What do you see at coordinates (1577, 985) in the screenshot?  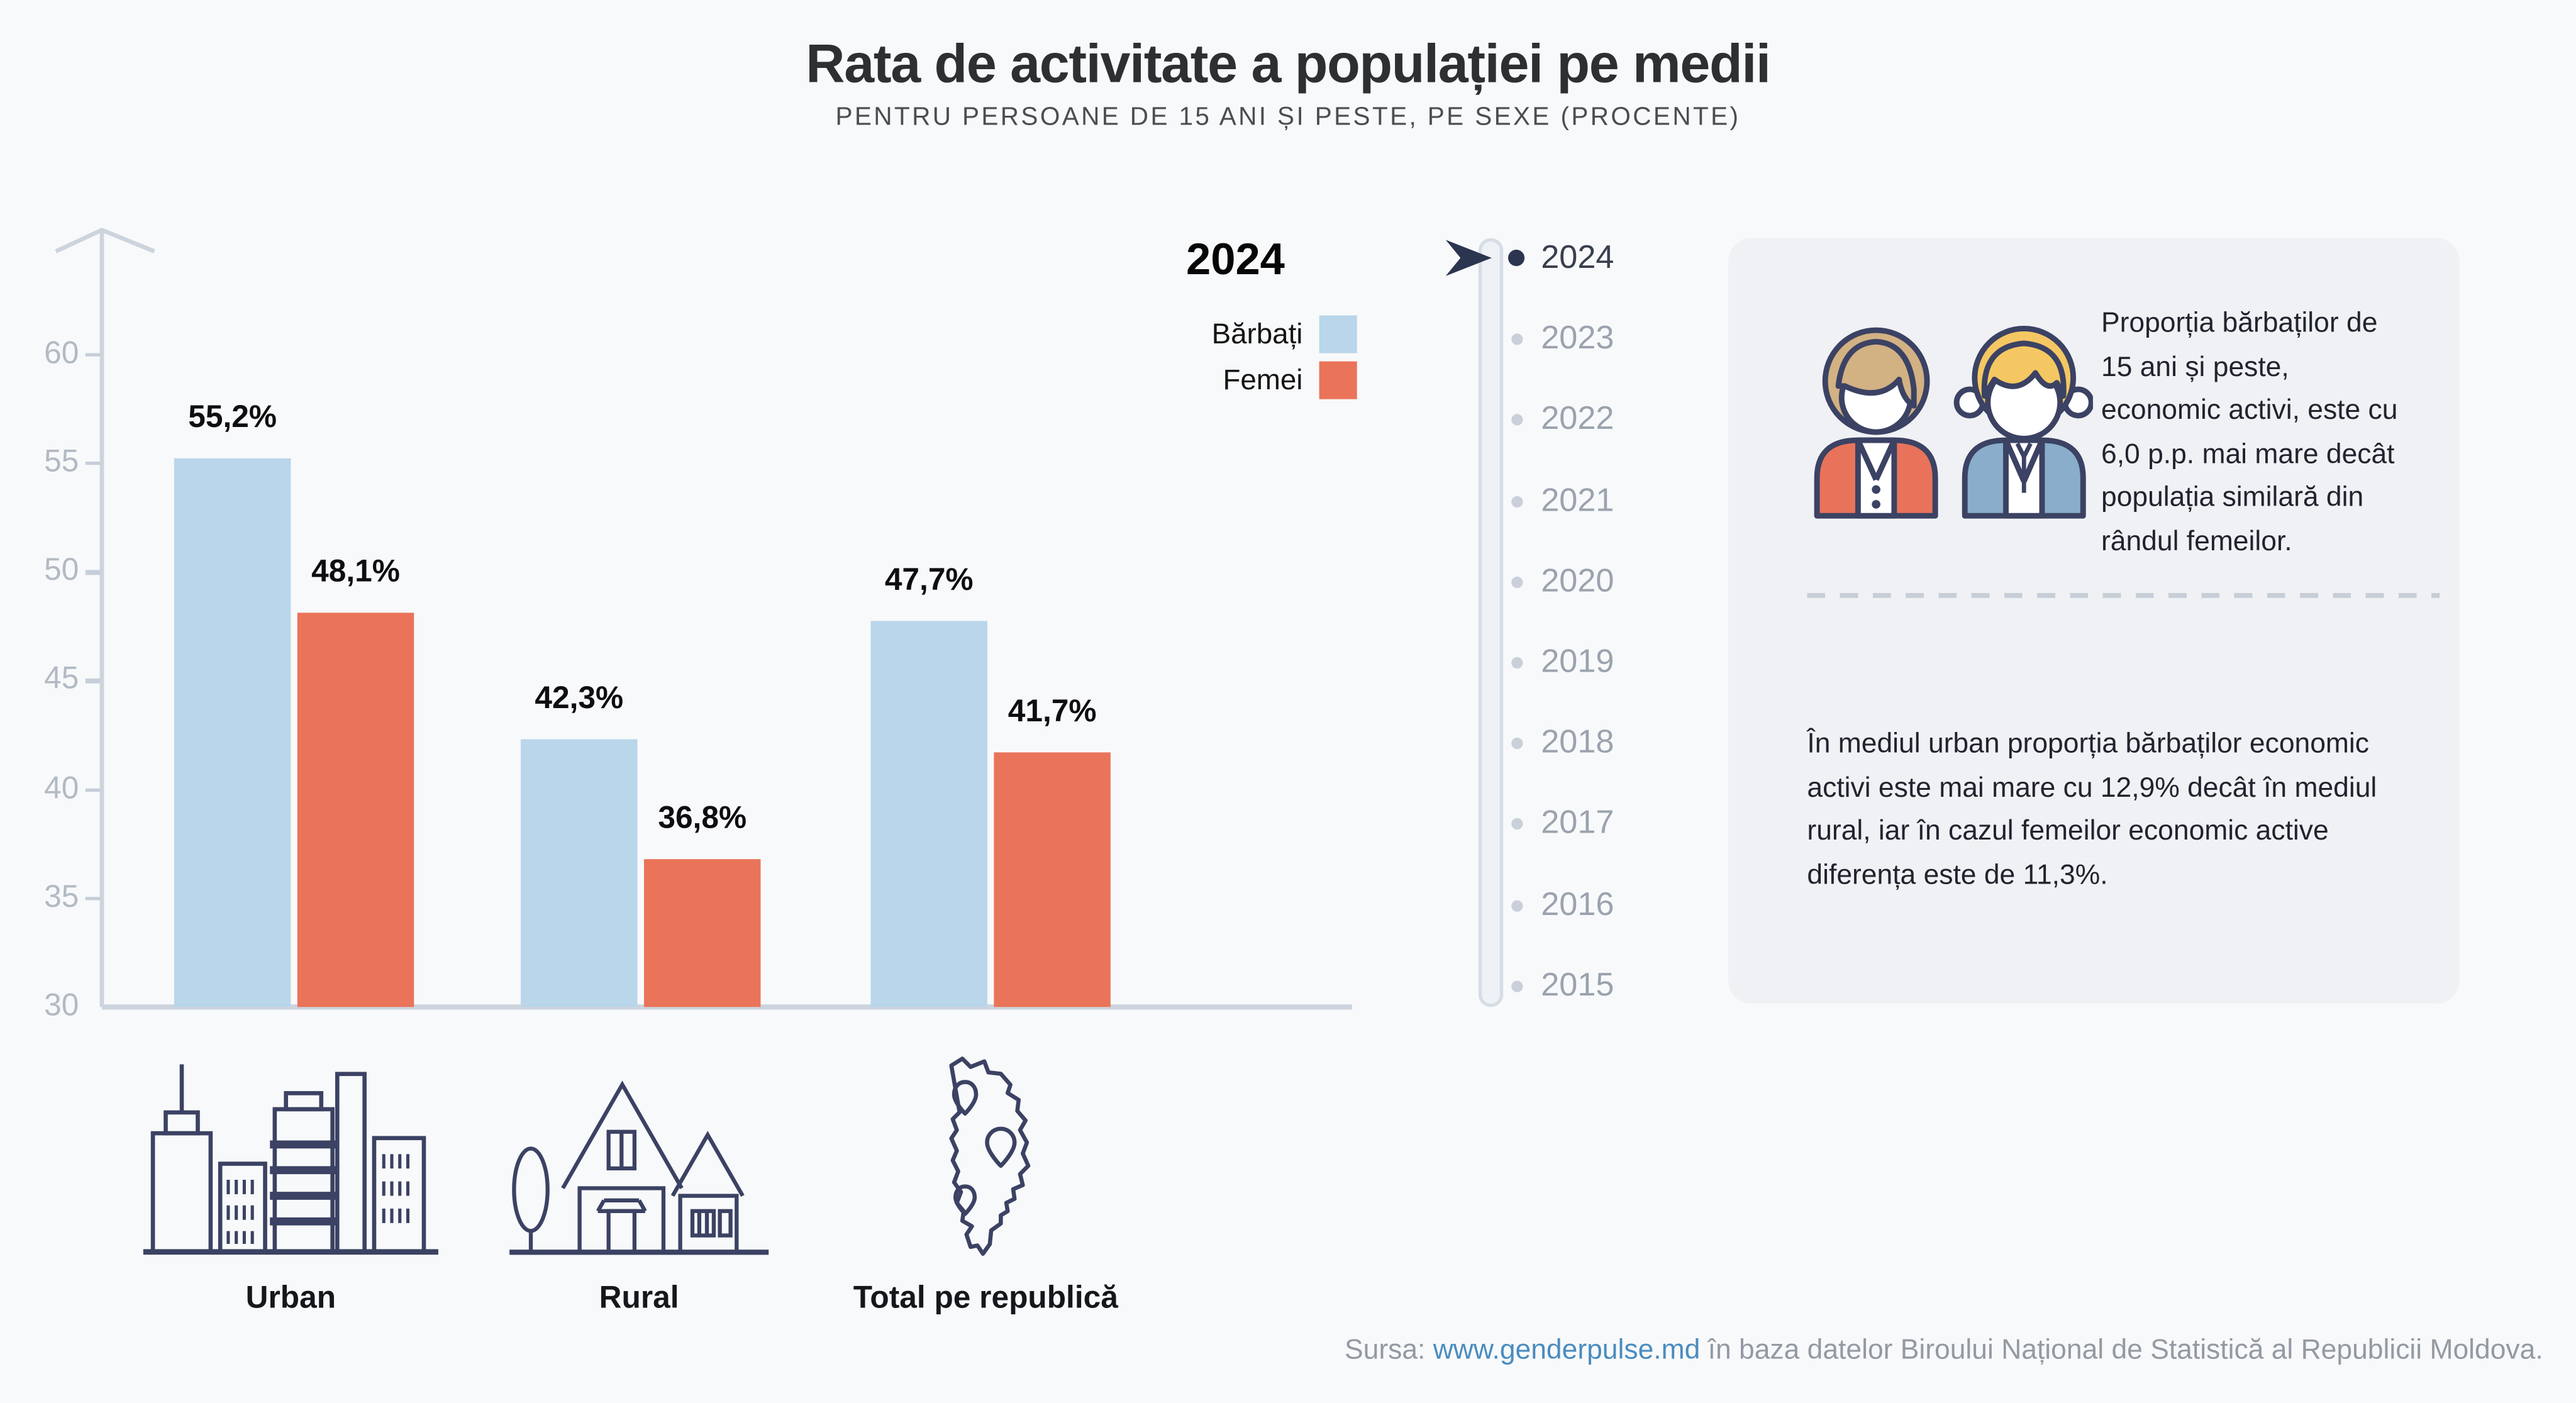 I see `timeline-year-label: 2015` at bounding box center [1577, 985].